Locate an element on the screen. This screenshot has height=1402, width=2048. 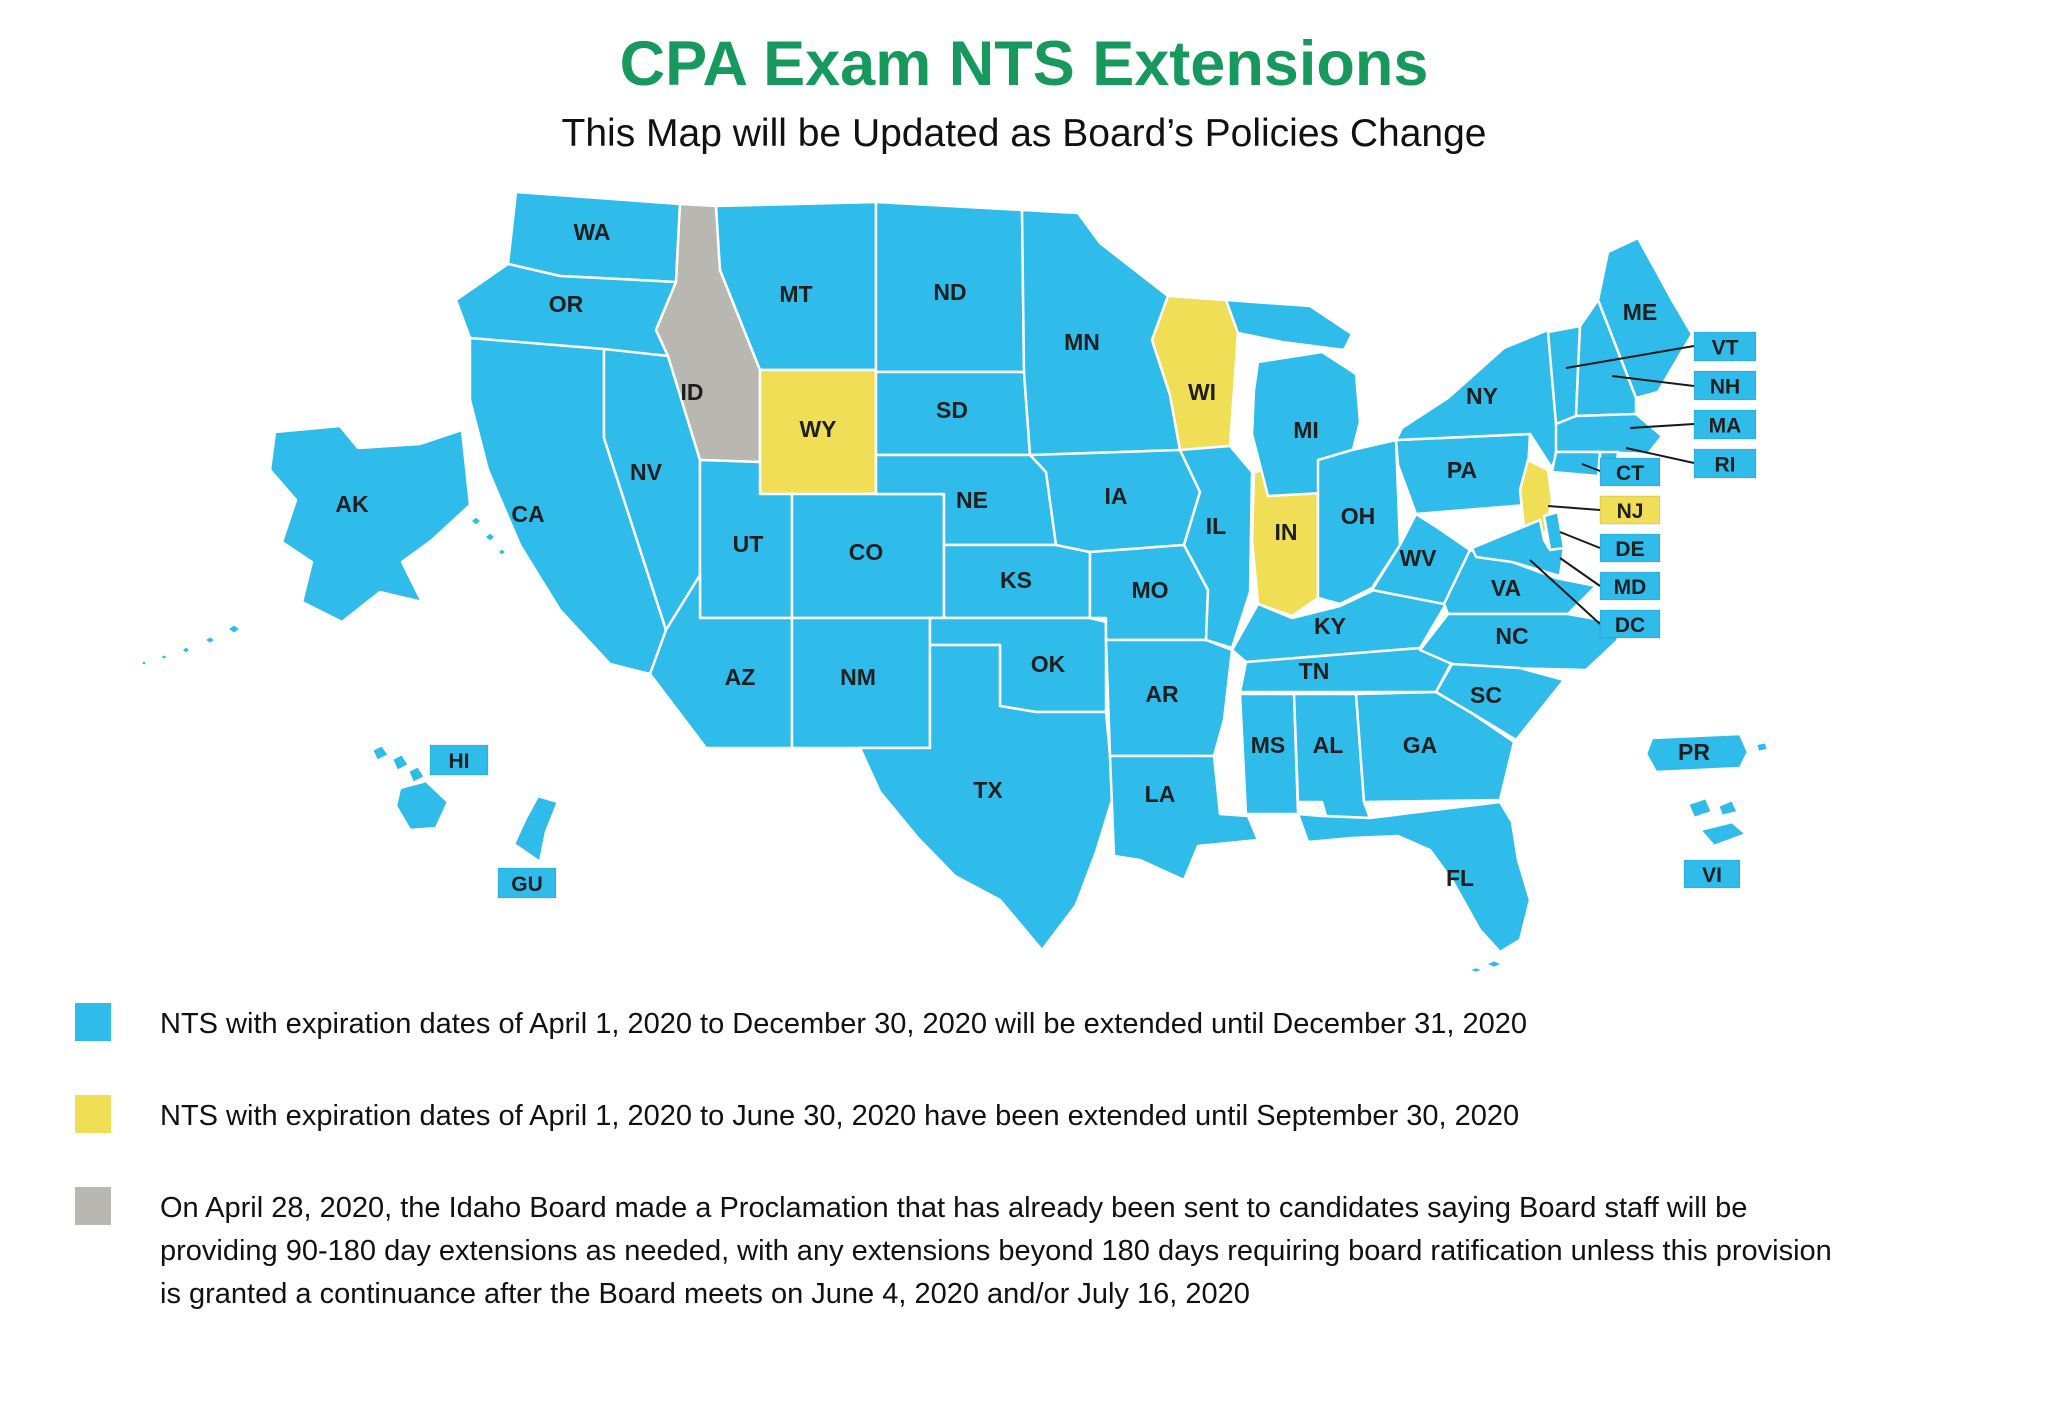
callout-box-label-dc: DC is located at coordinates (1630, 625).